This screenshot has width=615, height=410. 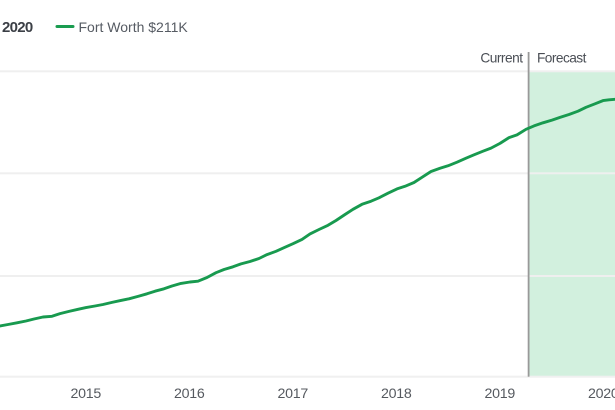 I want to click on svg-text: Current, so click(x=501, y=58).